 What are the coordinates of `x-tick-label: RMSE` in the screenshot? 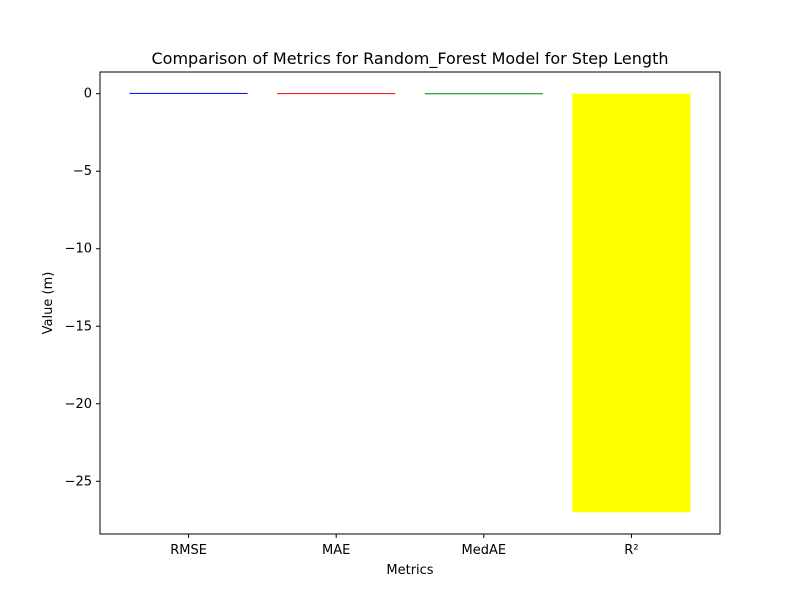 It's located at (188, 550).